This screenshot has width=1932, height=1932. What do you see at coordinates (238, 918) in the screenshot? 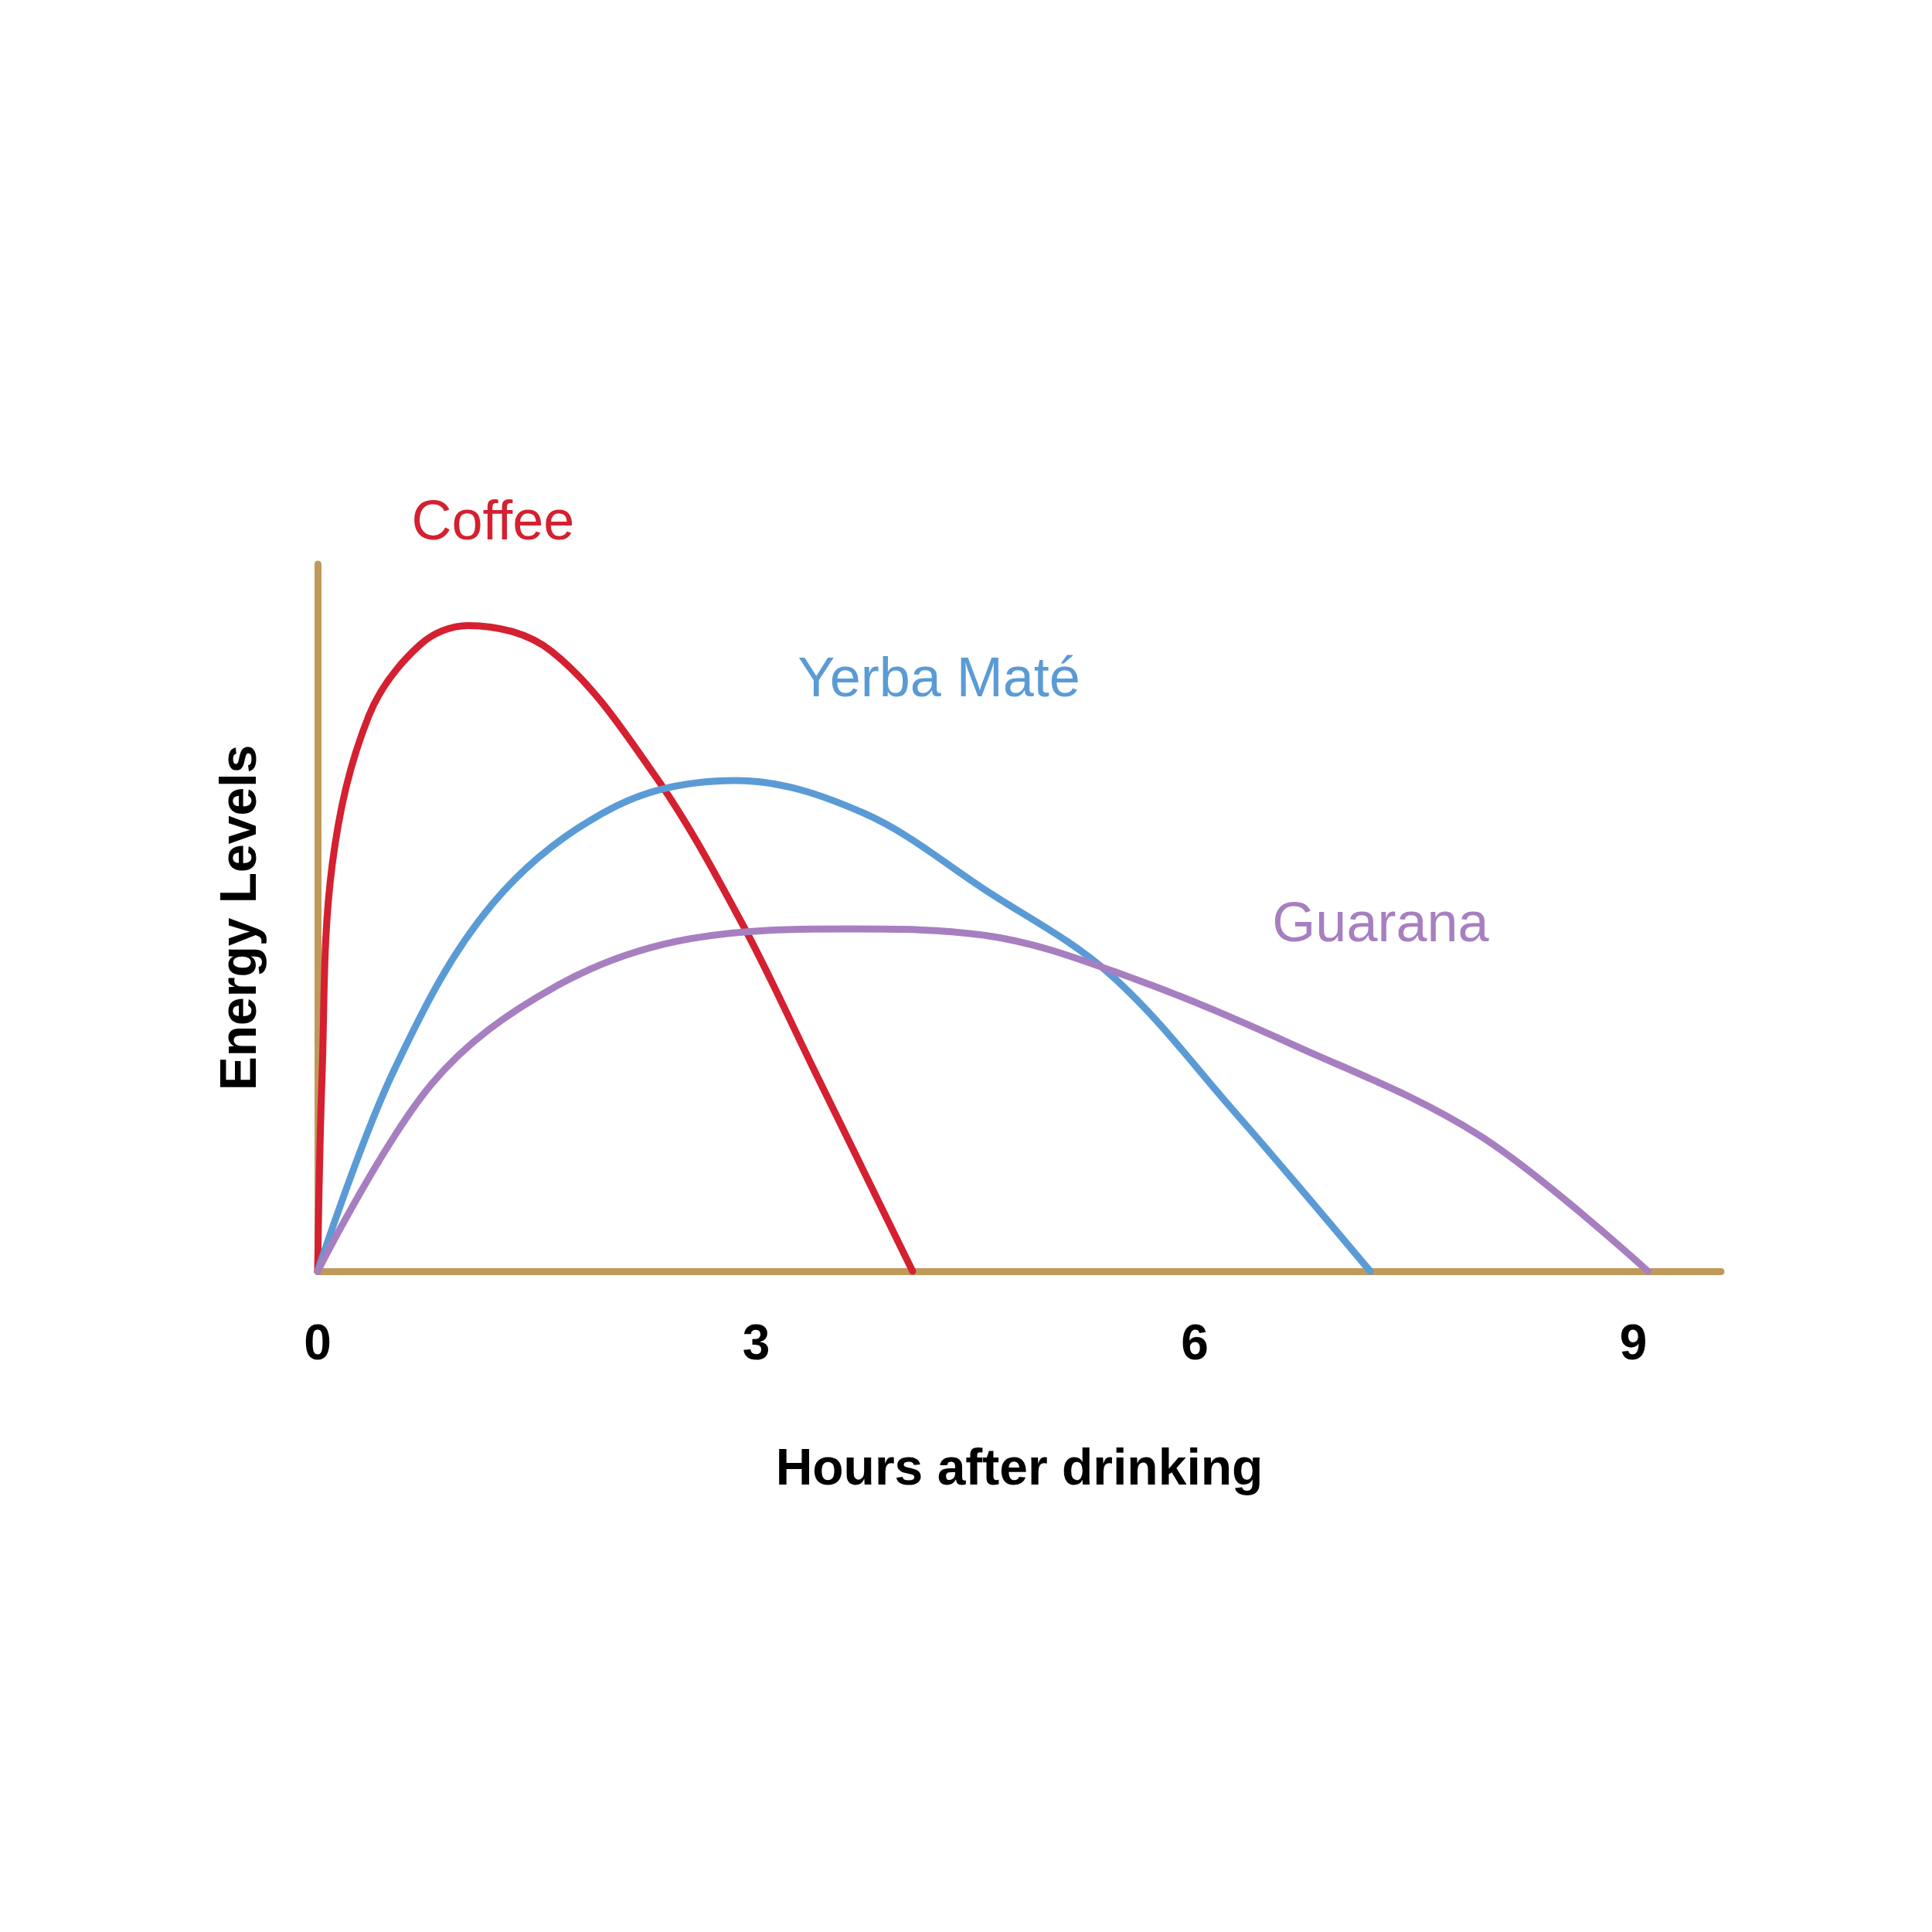
I see `y-axis-title: Energy Levels` at bounding box center [238, 918].